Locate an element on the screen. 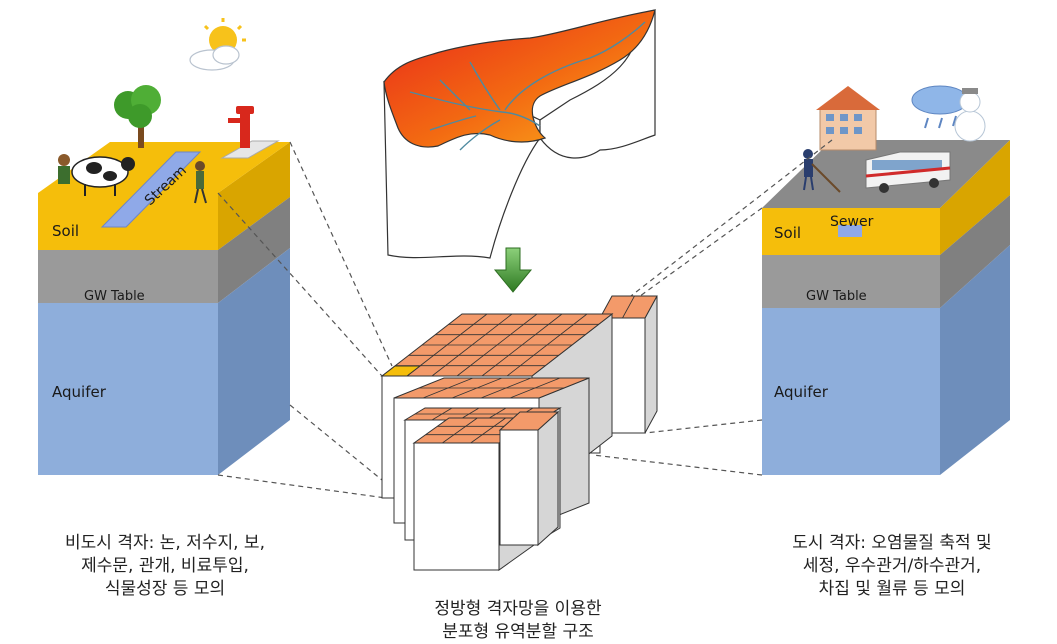  catchment-surface is located at coordinates (519, 78).